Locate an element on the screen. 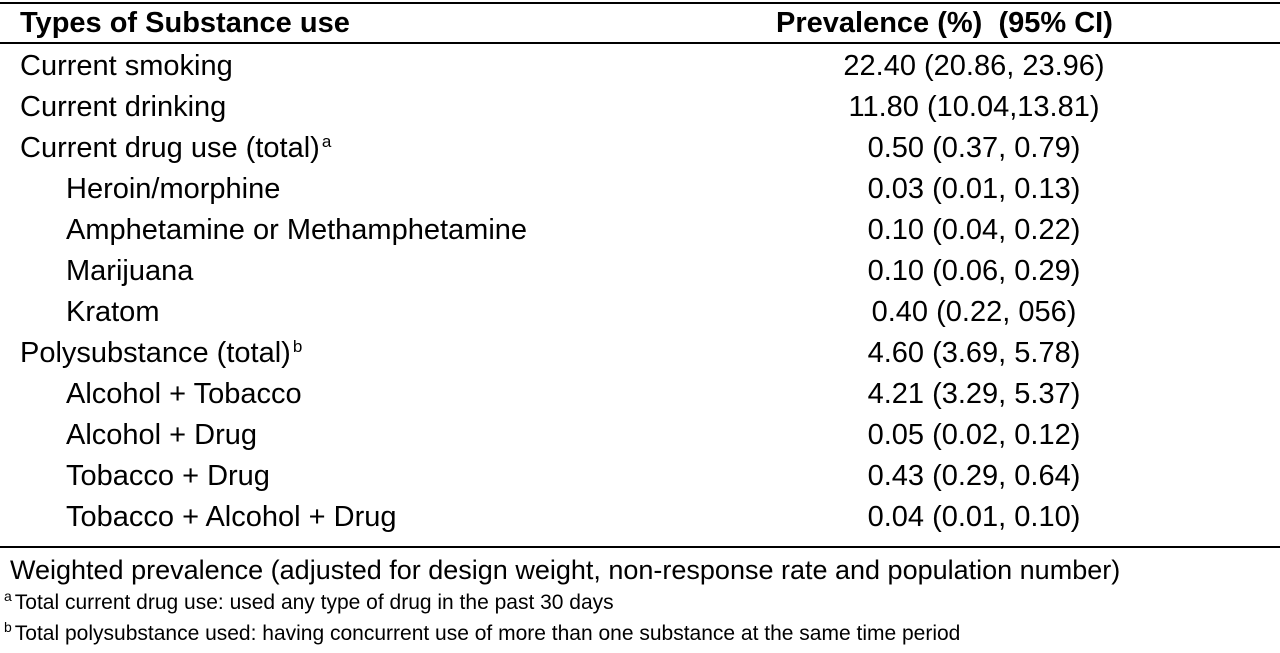 The width and height of the screenshot is (1280, 653). row-label-text: Heroin/morphine is located at coordinates (173, 189).